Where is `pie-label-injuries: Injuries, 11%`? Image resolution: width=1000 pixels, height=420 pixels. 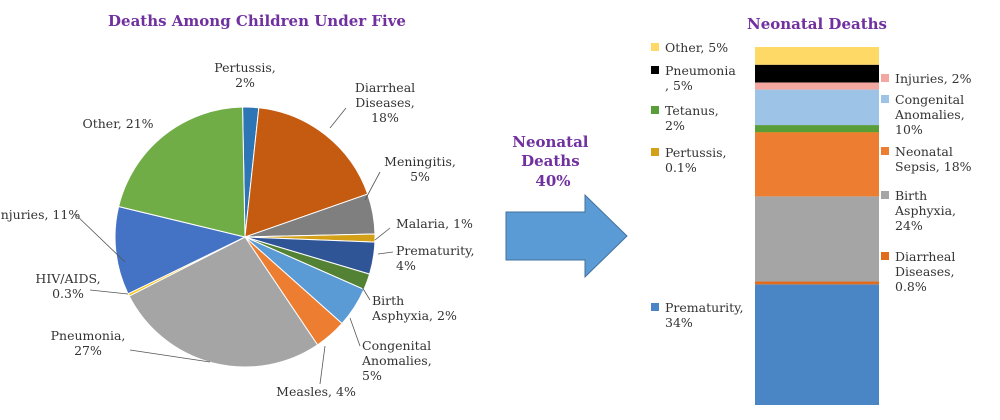 pie-label-injuries: Injuries, 11% is located at coordinates (40, 214).